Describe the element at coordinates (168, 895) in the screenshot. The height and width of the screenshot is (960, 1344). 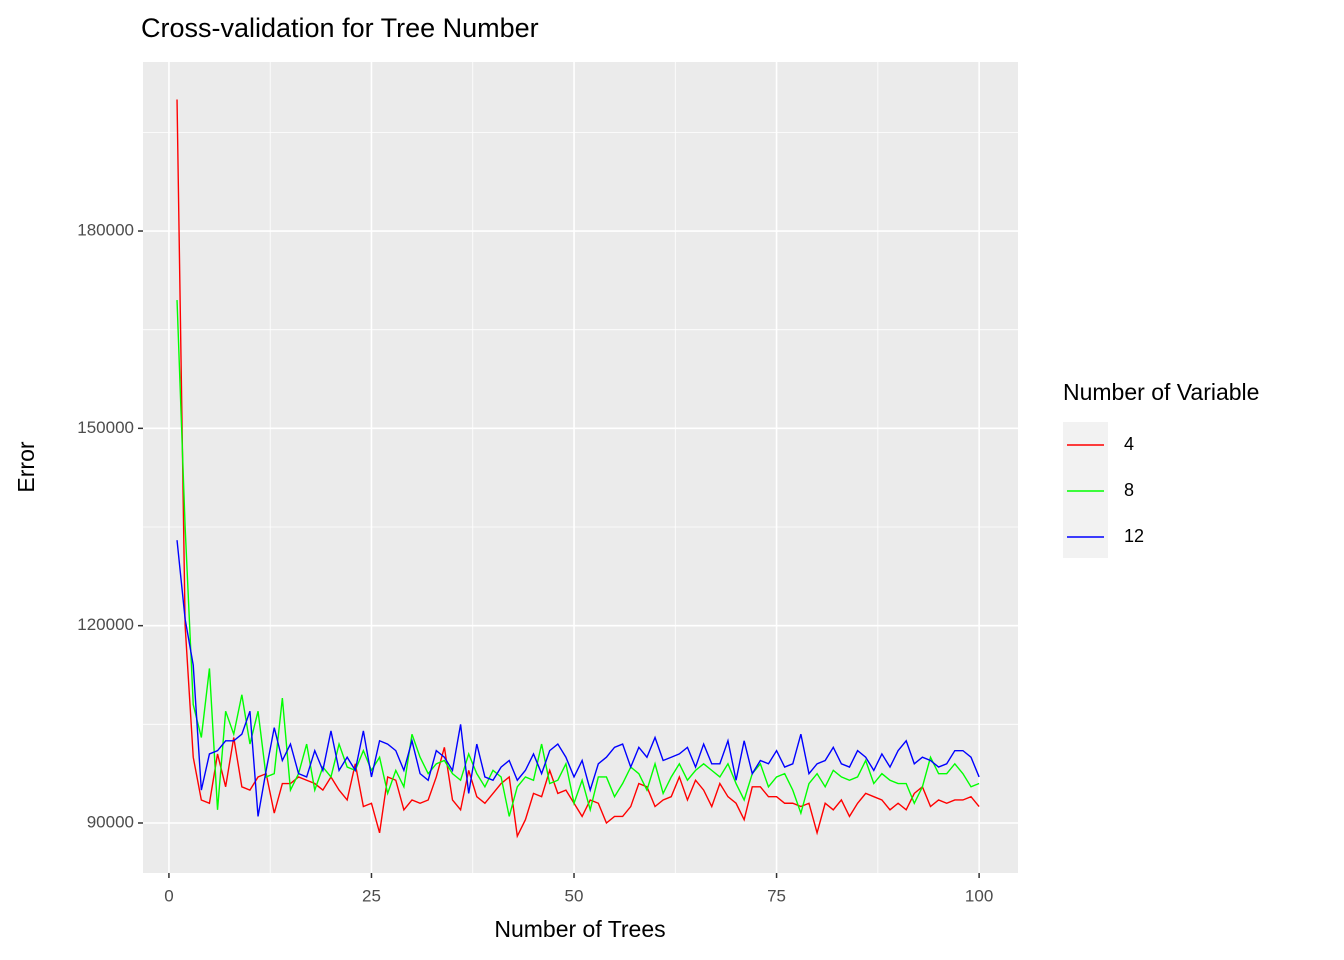
I see `x-tick-label: 0` at that location.